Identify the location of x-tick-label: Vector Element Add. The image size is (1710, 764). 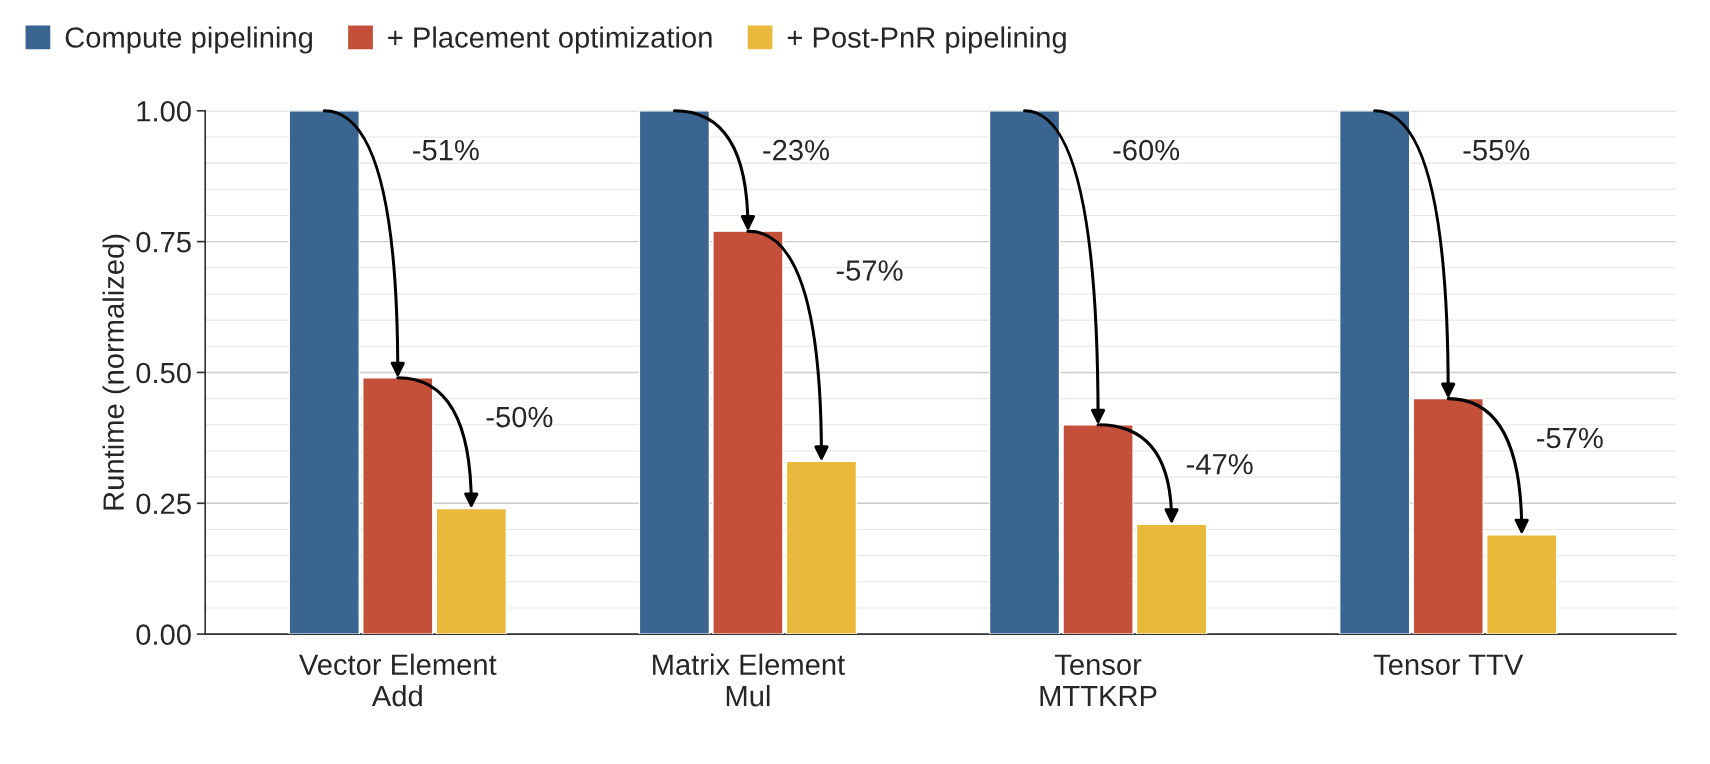
(398, 680).